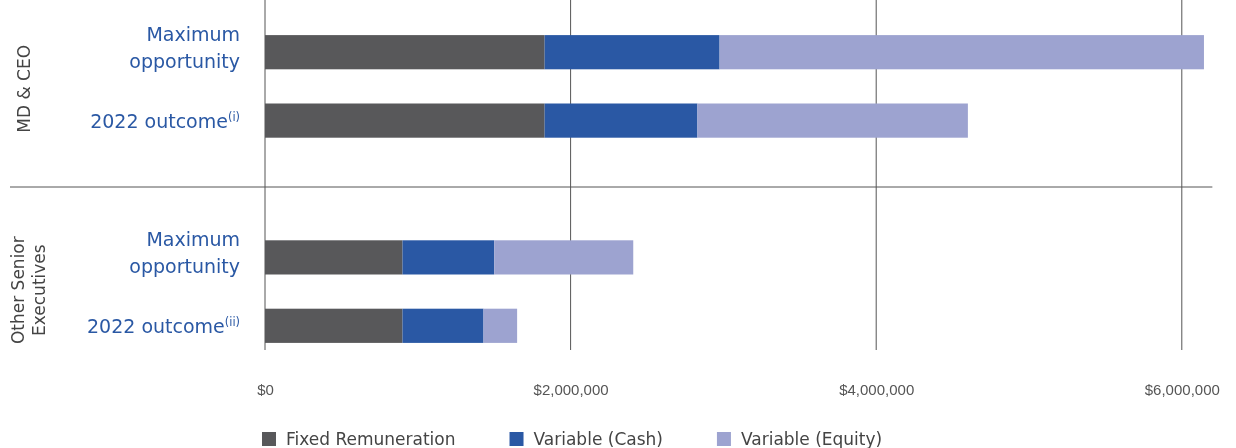 This screenshot has height=448, width=1236. Describe the element at coordinates (371, 438) in the screenshot. I see `legend-label: Fixed Remuneration` at that location.